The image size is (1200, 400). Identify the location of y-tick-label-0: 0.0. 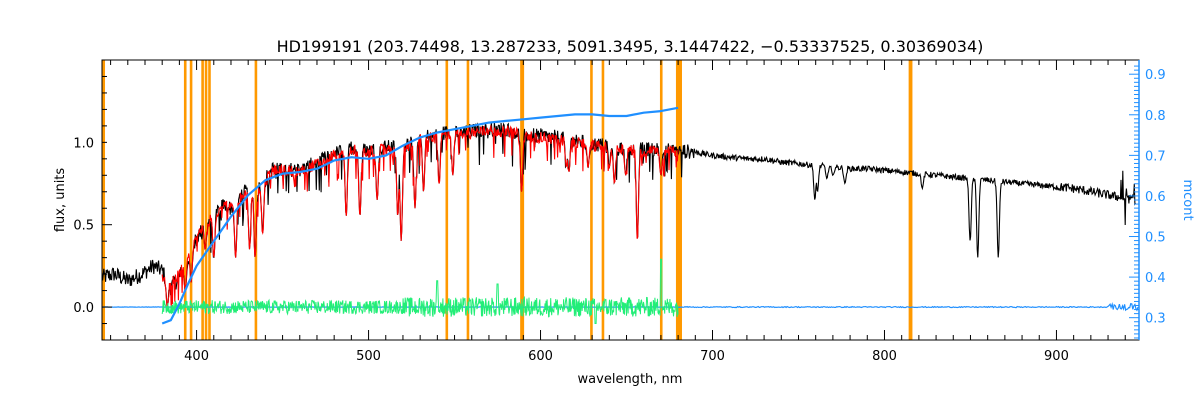
(83, 308).